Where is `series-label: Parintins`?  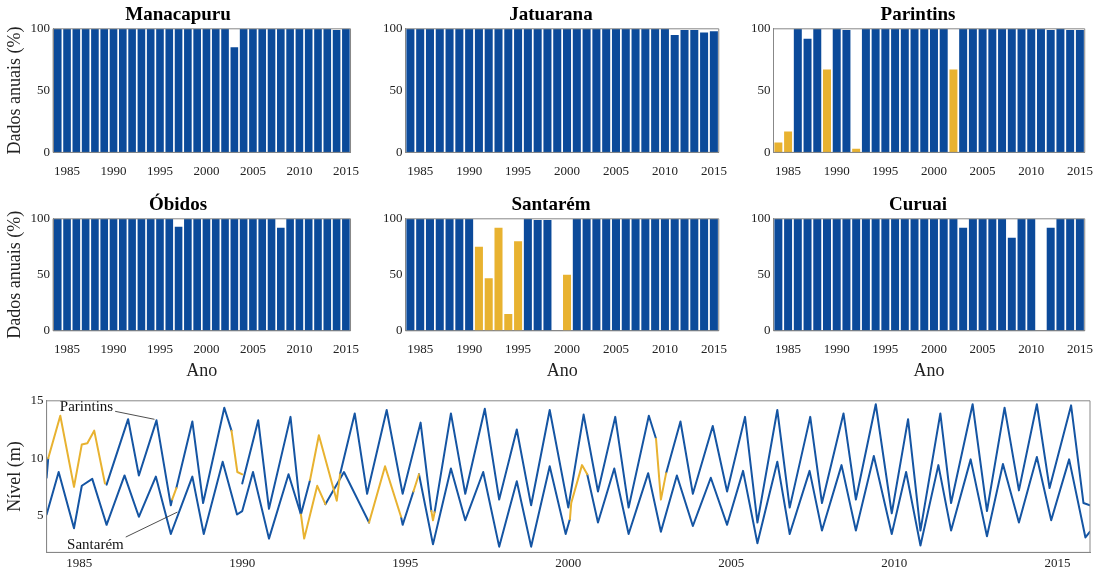 series-label: Parintins is located at coordinates (86, 406).